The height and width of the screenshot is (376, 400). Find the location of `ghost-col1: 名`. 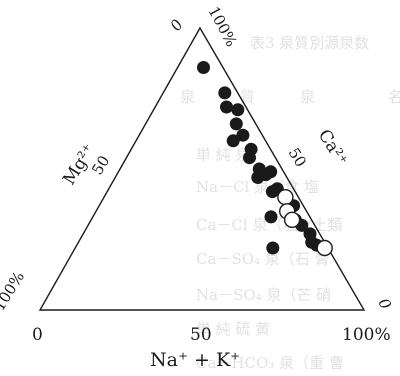

ghost-col1: 名 is located at coordinates (394, 97).